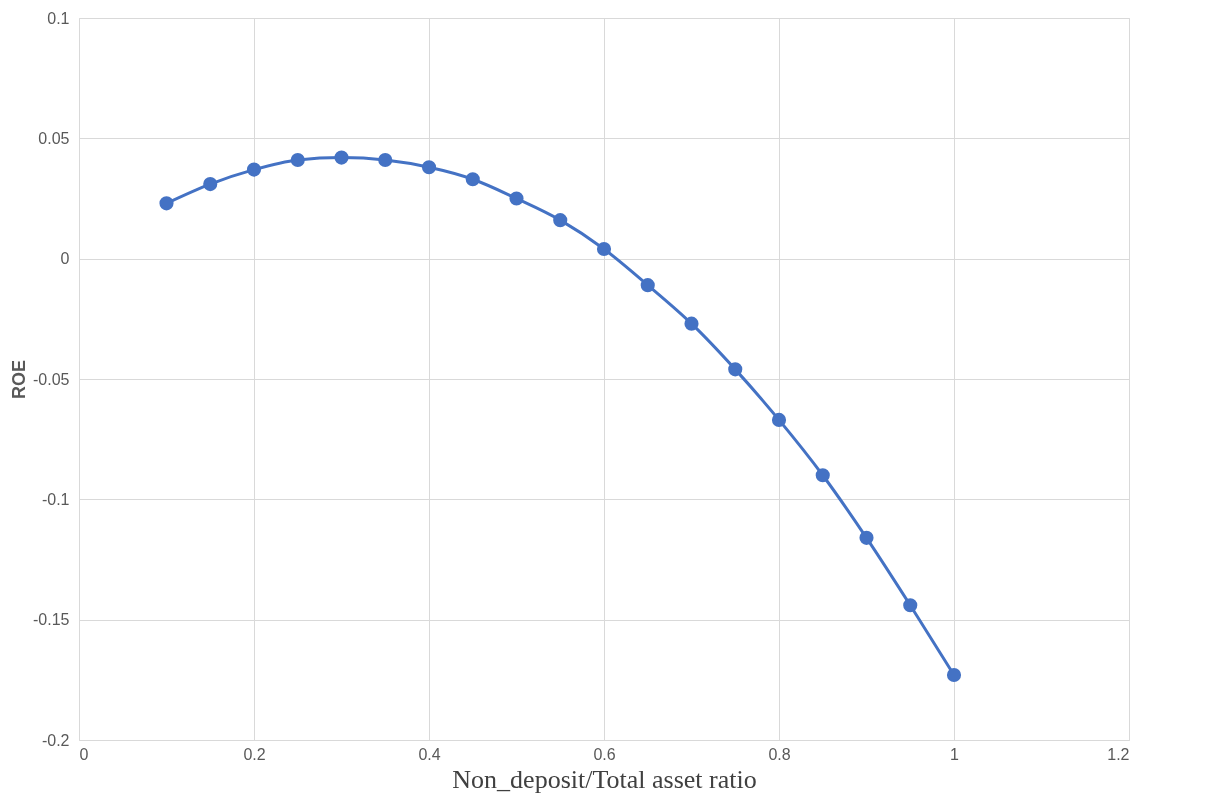 The width and height of the screenshot is (1212, 794). I want to click on x-tick-label: 0, so click(84, 754).